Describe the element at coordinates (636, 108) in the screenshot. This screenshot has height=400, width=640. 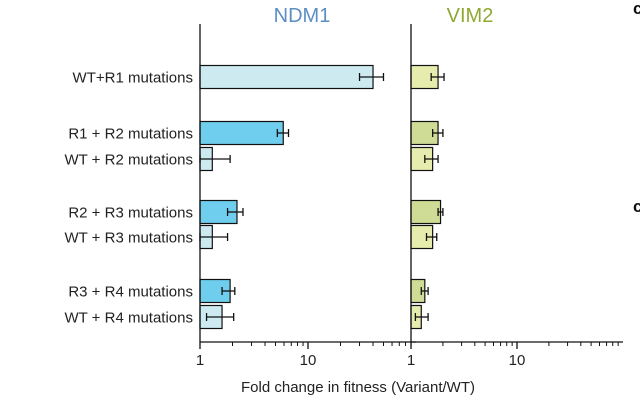
I see `side-panel-letters: cc` at that location.